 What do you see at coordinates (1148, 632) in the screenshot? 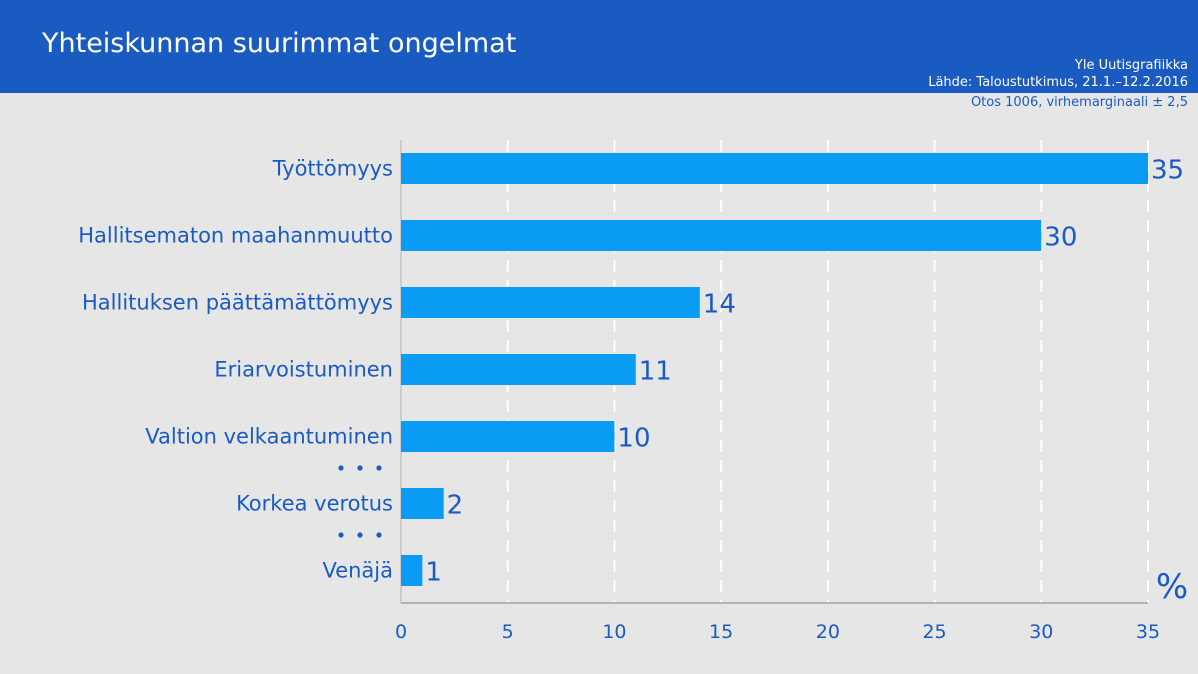
I see `x-tick-label: 35` at bounding box center [1148, 632].